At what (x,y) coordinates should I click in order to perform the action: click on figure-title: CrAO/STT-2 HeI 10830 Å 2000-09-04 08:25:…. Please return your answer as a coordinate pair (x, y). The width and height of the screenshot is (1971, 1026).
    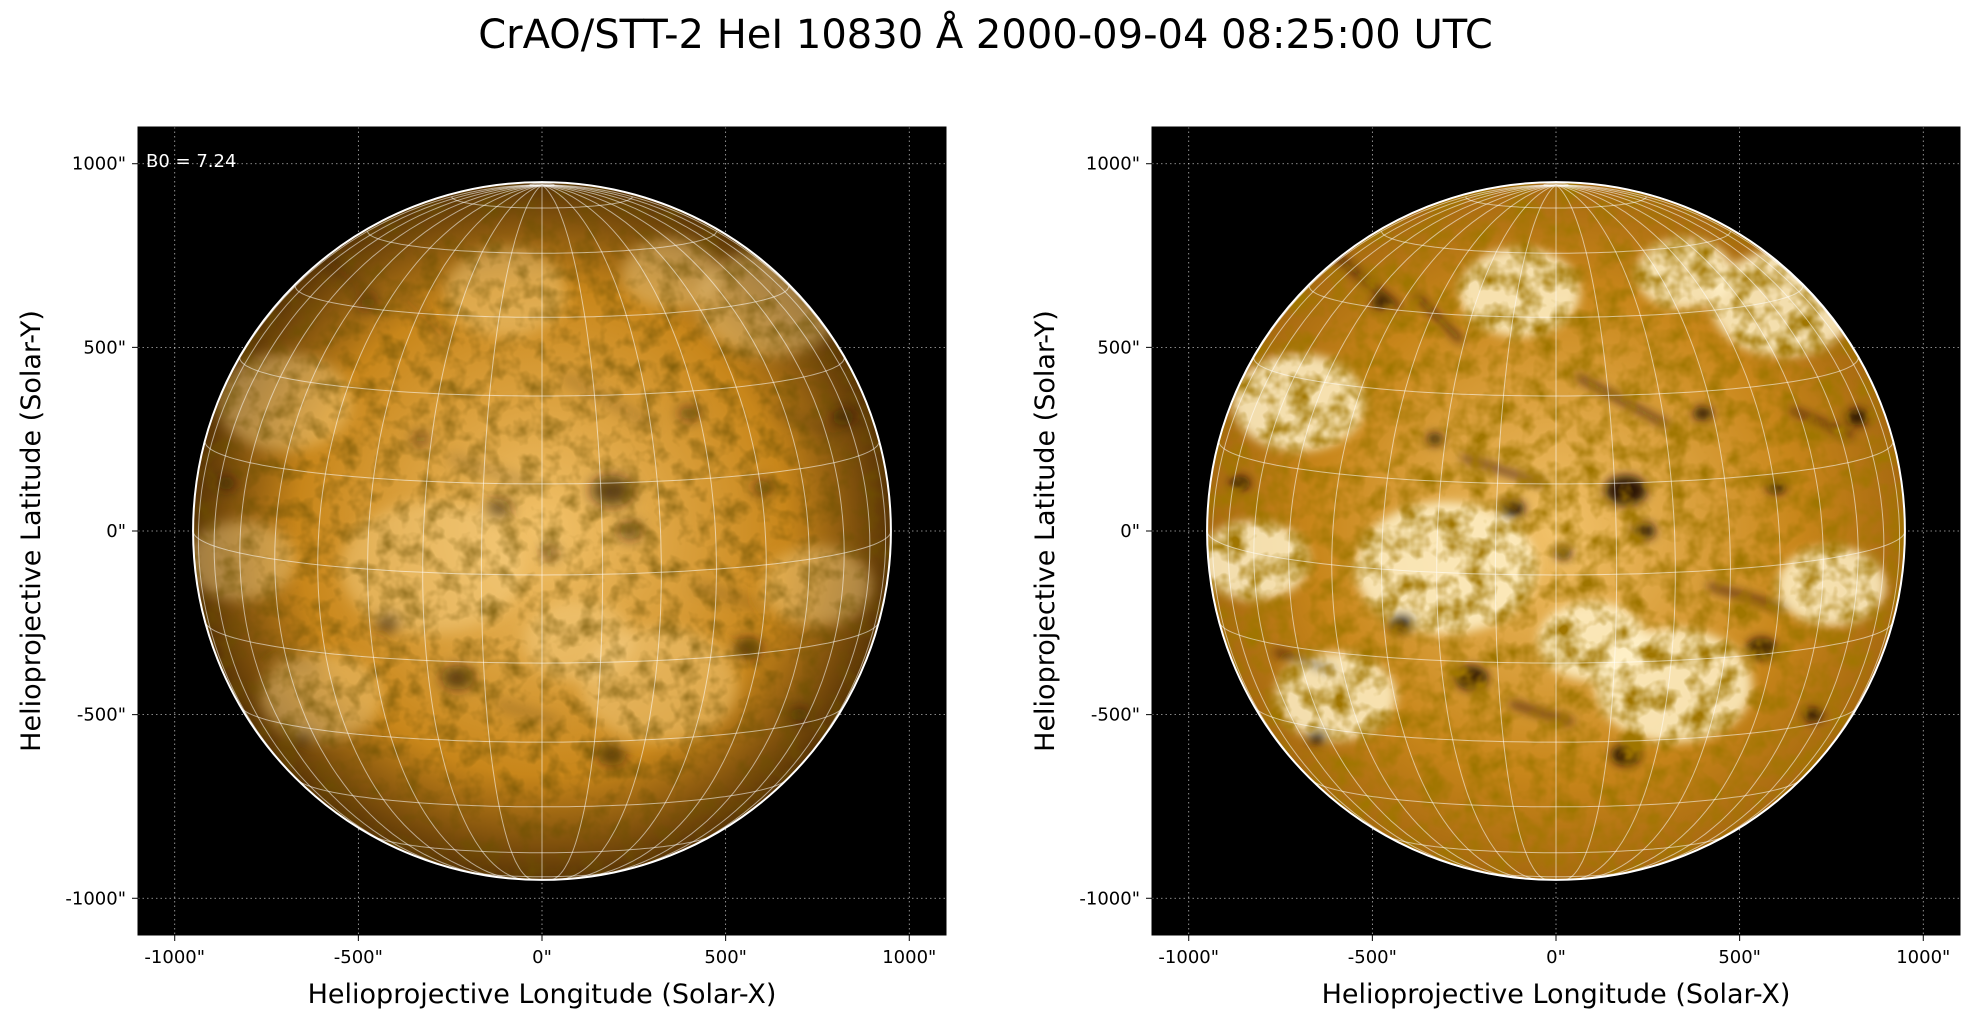
    Looking at the image, I should click on (985, 35).